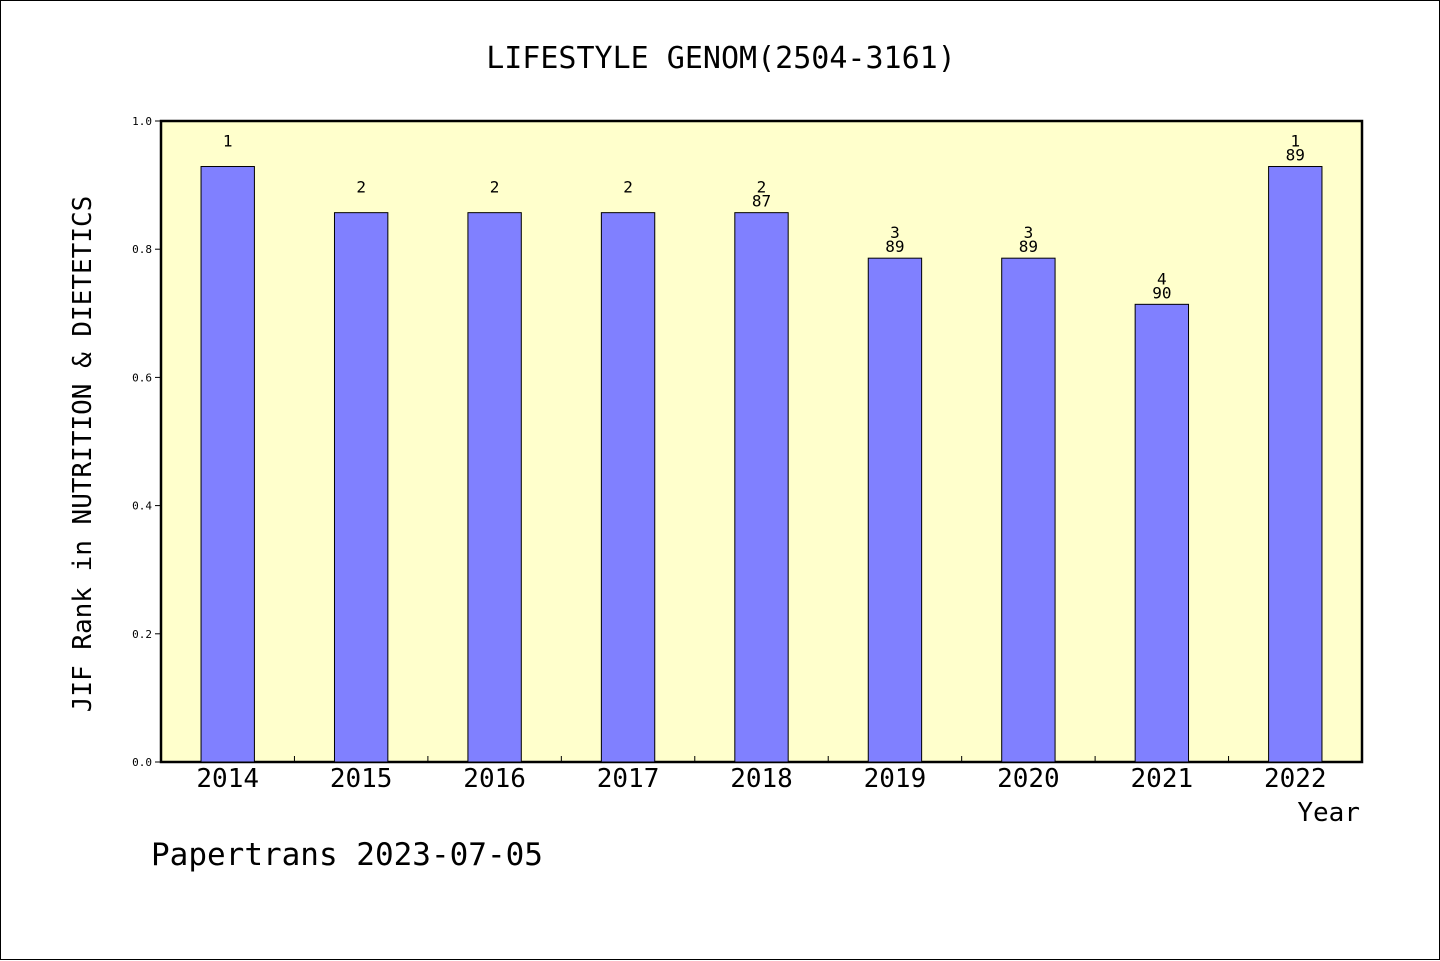 This screenshot has height=961, width=1440. Describe the element at coordinates (628, 779) in the screenshot. I see `x-tick-label: 2017` at that location.